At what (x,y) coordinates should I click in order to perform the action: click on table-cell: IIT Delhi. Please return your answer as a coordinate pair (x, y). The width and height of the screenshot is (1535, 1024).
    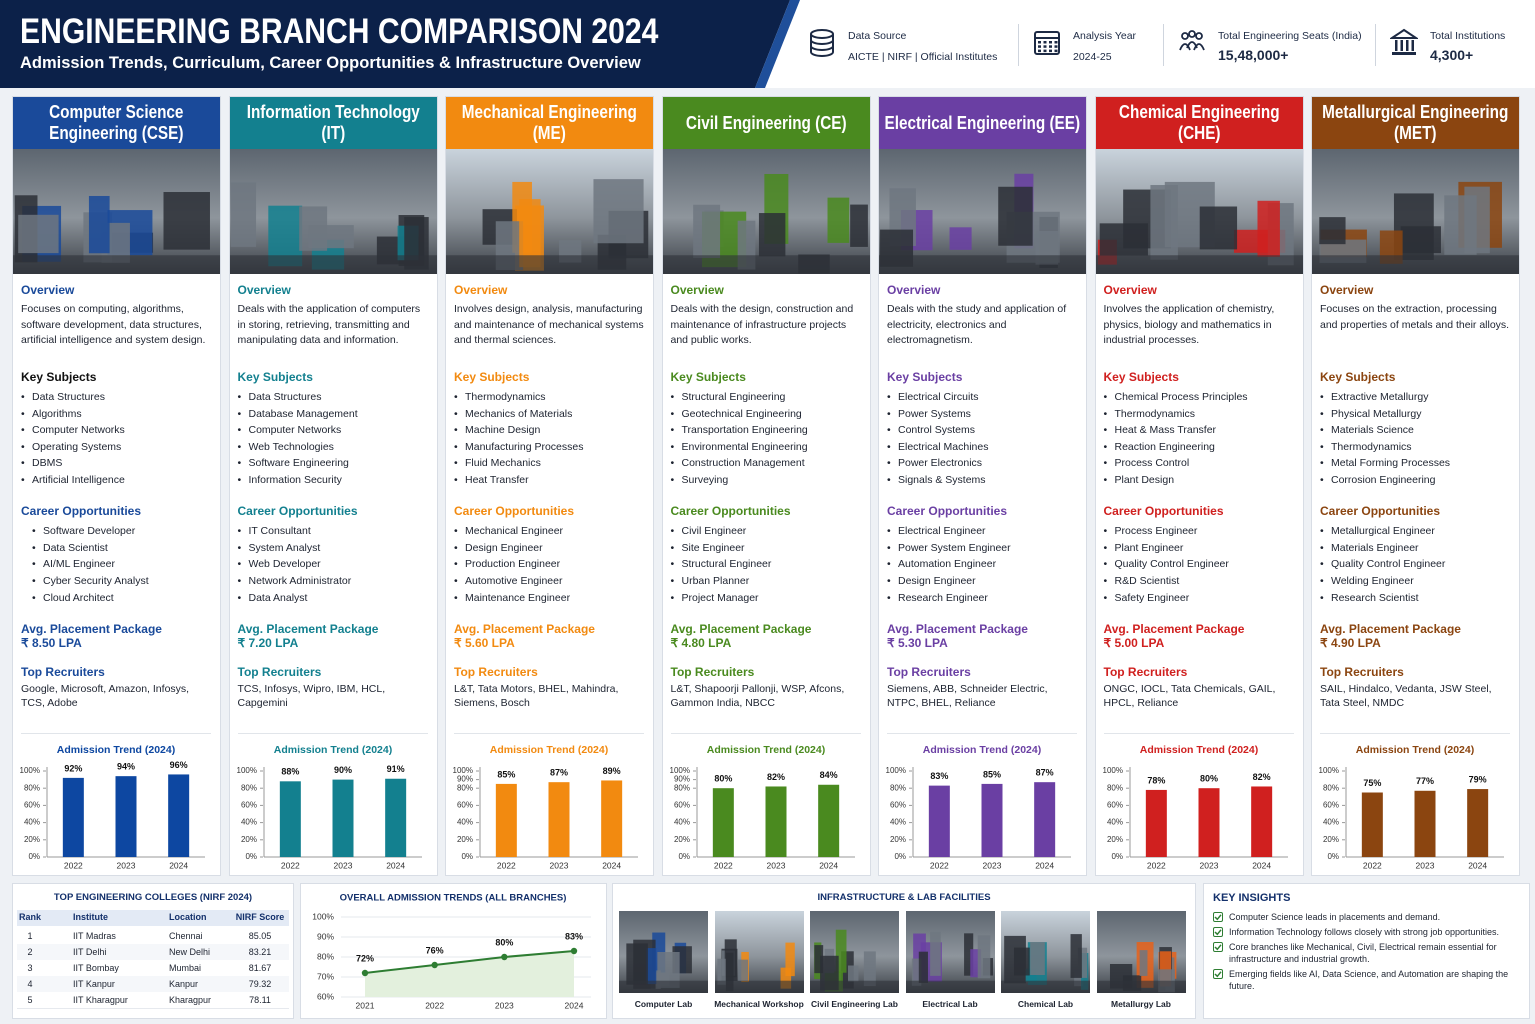
    Looking at the image, I should click on (90, 952).